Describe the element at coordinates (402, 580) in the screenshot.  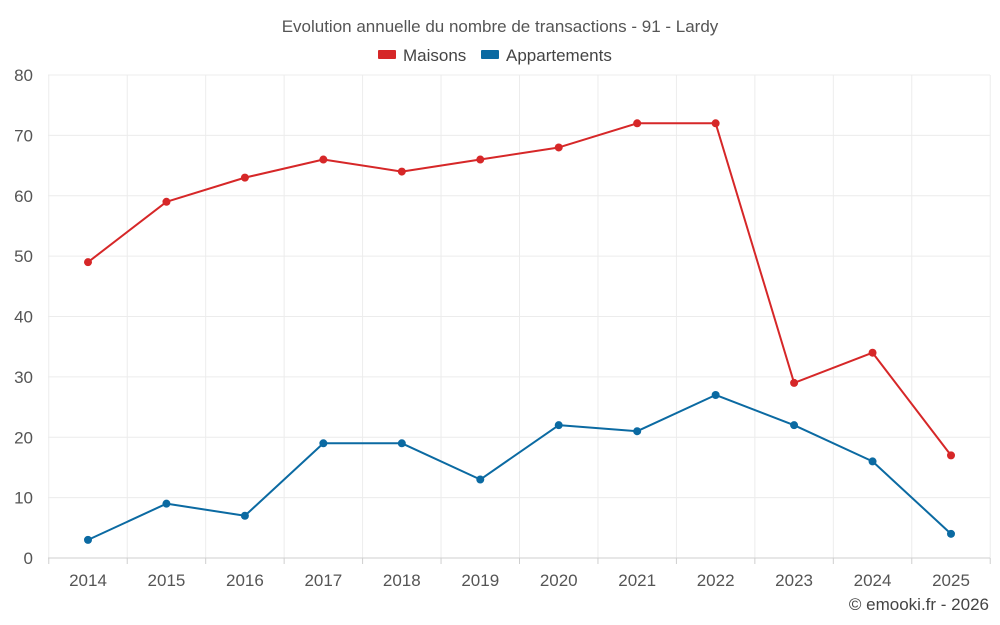
I see `x-tick-label: 2018` at that location.